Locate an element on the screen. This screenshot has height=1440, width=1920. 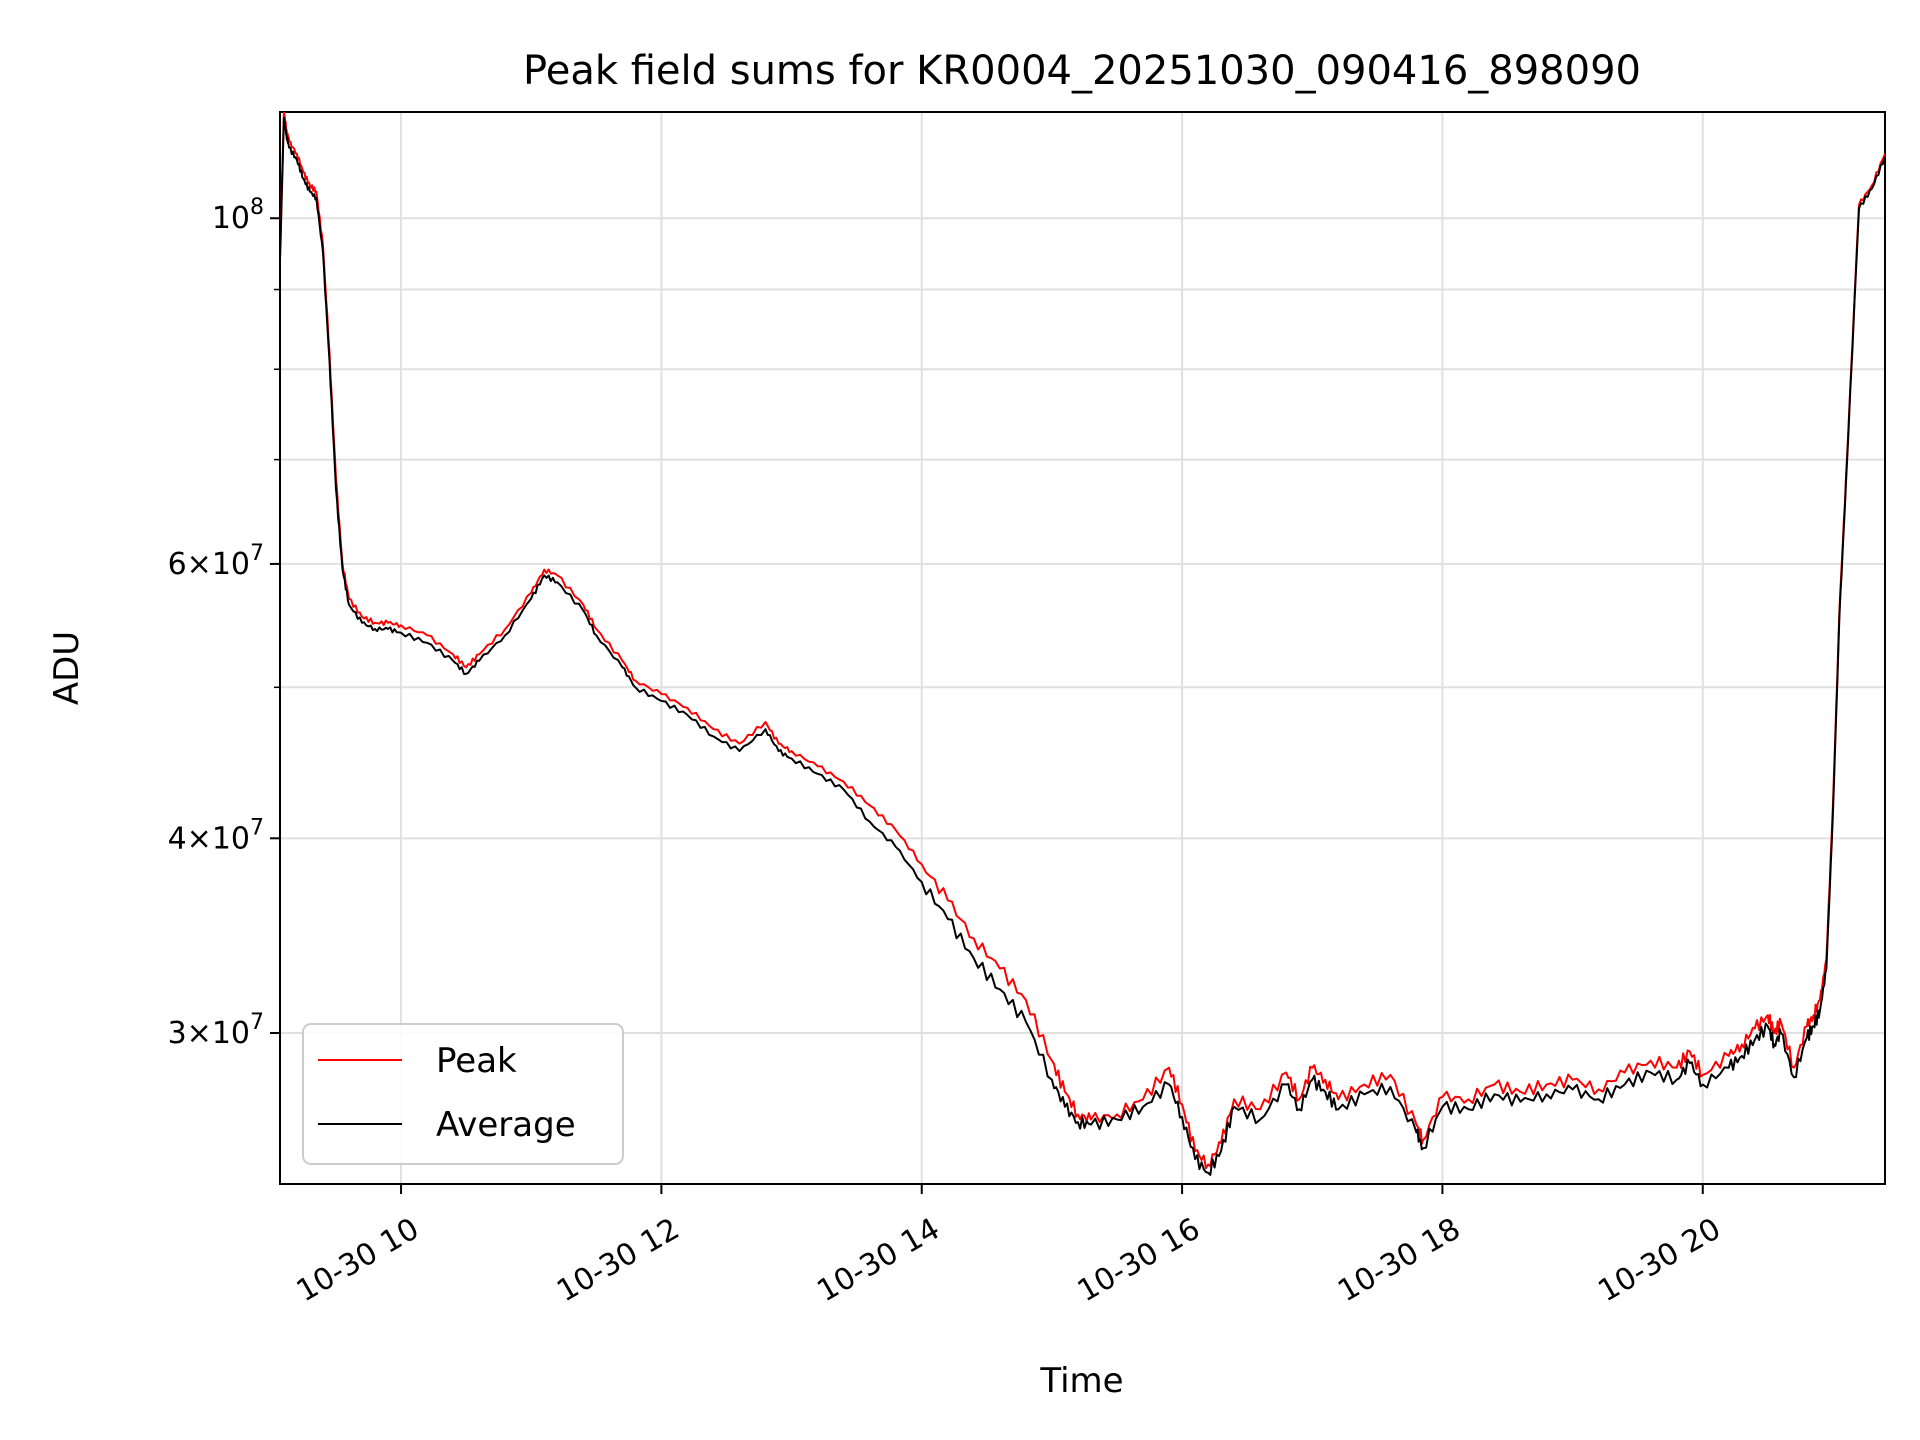
y-tick-label: 3×10⁷ is located at coordinates (216, 1030).